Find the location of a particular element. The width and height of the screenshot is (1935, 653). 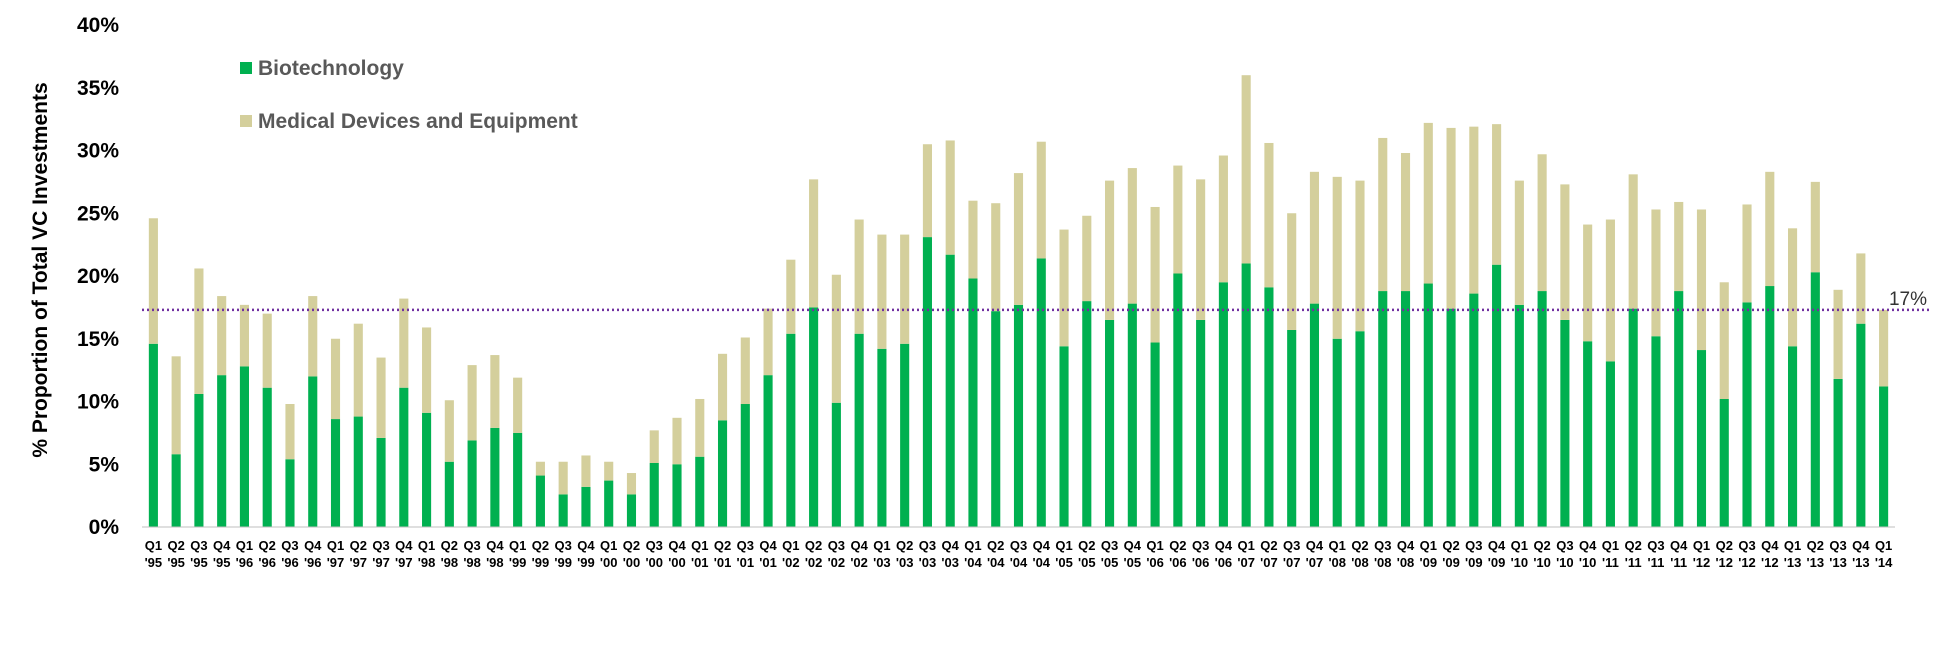

x-tick-label: Q3'13 is located at coordinates (1838, 554).